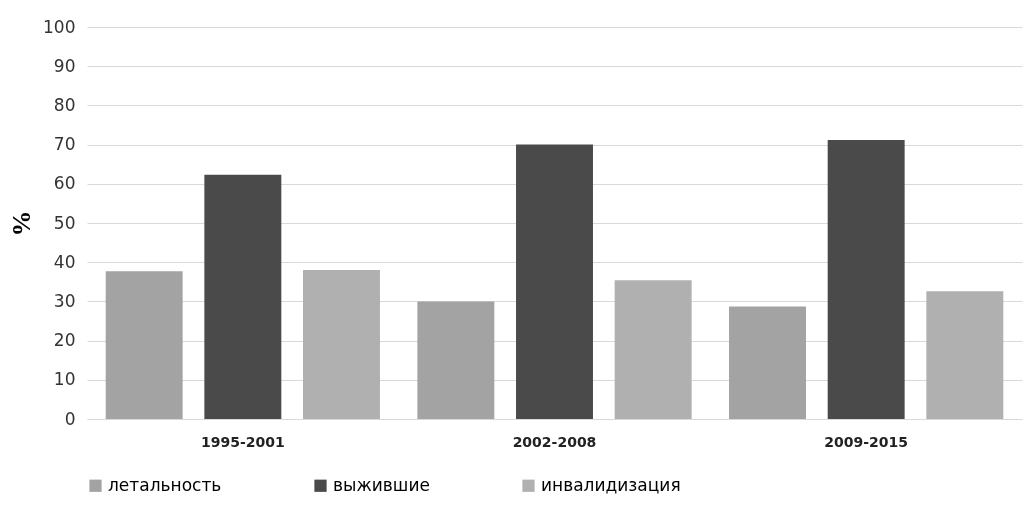 The width and height of the screenshot is (1032, 518). Describe the element at coordinates (866, 441) in the screenshot. I see `x-tick-label: 2009-2015` at that location.